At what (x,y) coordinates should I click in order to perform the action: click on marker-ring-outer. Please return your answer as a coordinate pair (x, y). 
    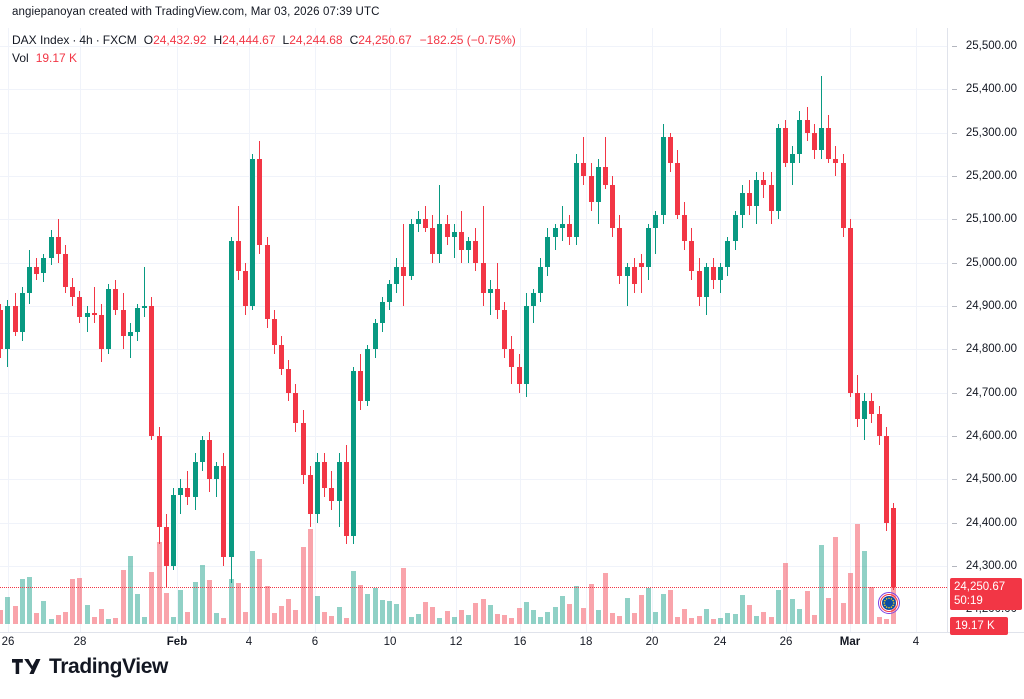
    Looking at the image, I should click on (889, 603).